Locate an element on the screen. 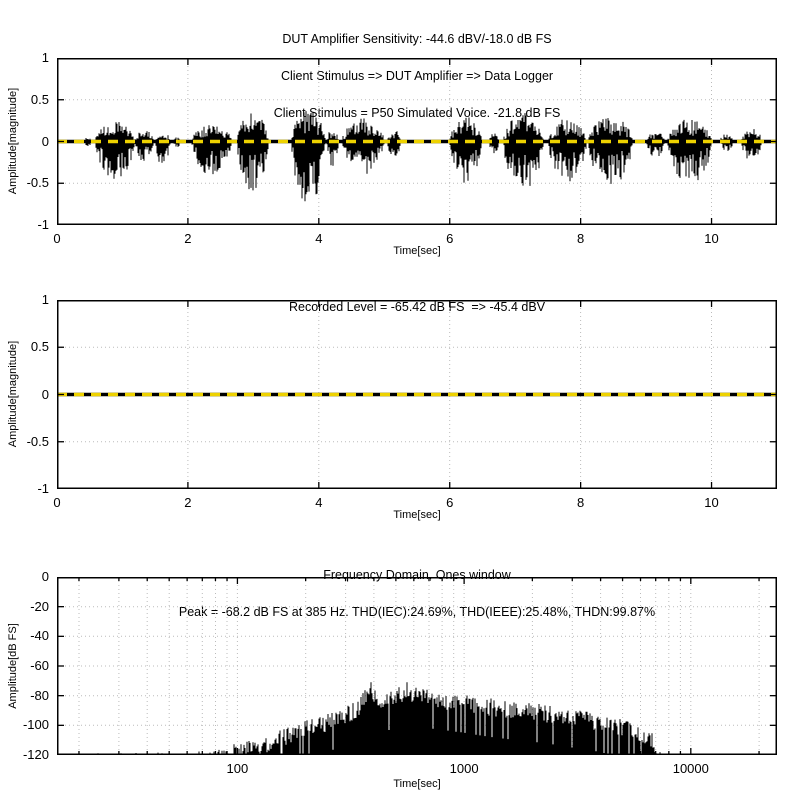  y-tick-label: -80 is located at coordinates (39, 695).